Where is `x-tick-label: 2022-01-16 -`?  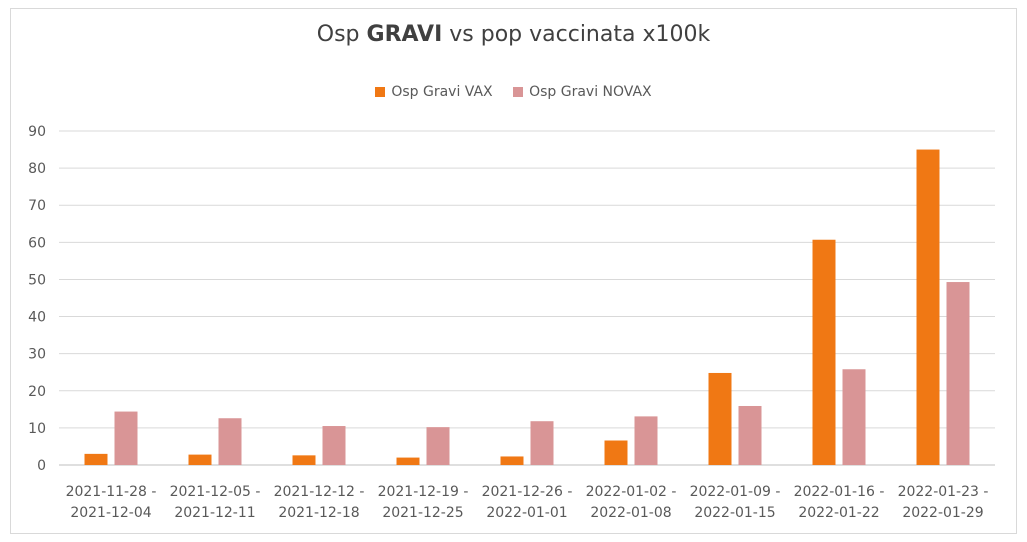 x-tick-label: 2022-01-16 - is located at coordinates (839, 492).